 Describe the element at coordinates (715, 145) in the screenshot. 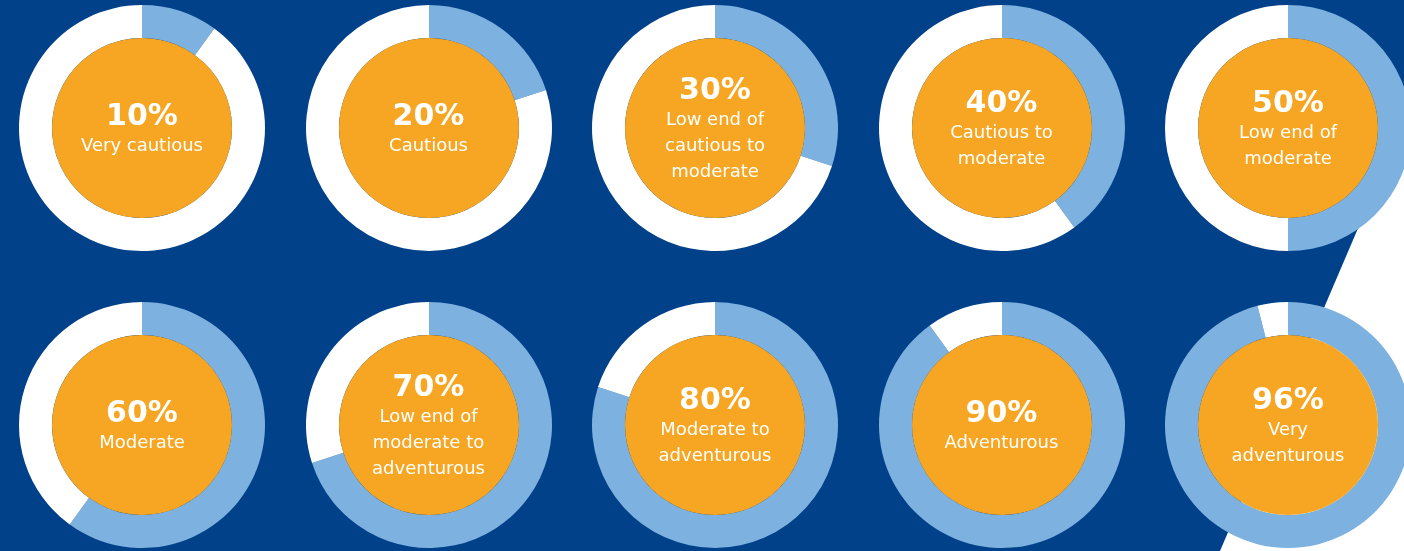

I see `slice-label: Low end of cautious to moderate` at that location.